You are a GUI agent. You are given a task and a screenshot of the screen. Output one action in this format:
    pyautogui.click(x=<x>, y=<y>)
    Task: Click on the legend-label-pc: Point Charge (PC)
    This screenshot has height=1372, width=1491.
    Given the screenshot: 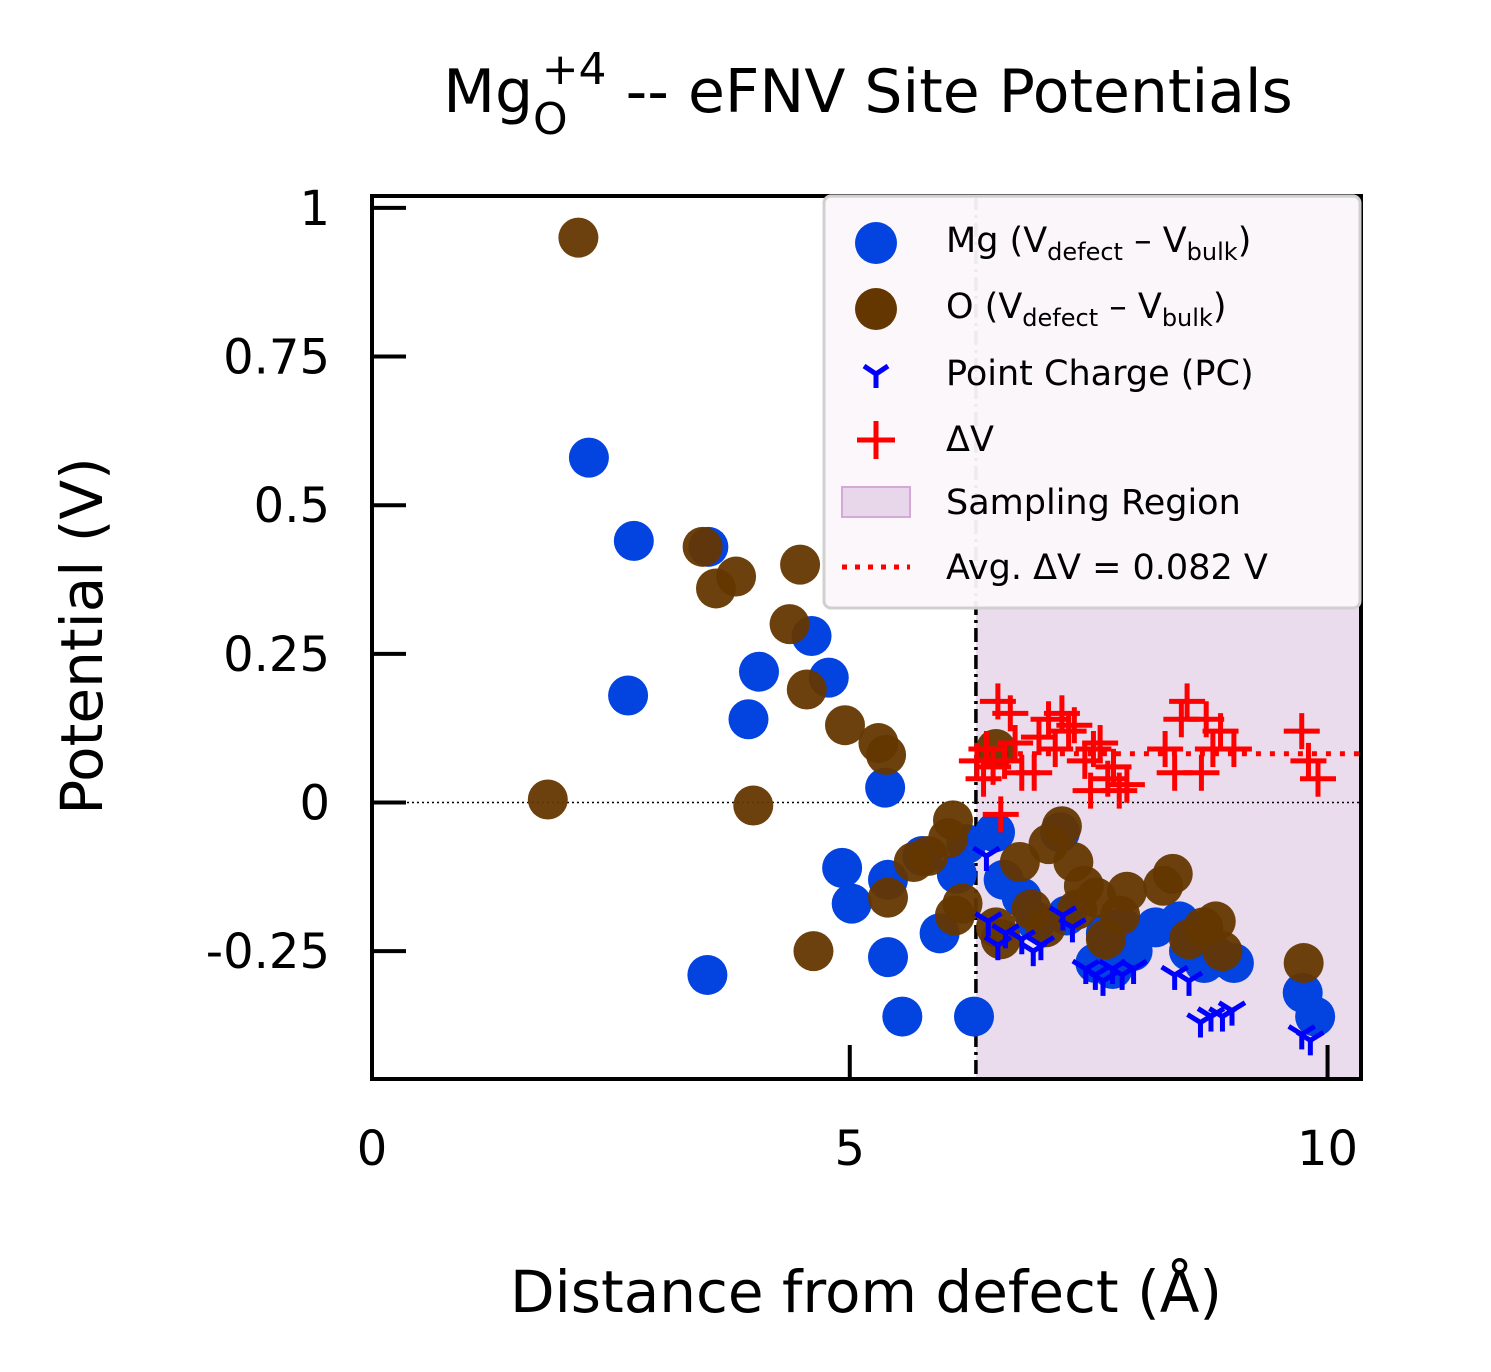 What is the action you would take?
    pyautogui.click(x=1100, y=374)
    